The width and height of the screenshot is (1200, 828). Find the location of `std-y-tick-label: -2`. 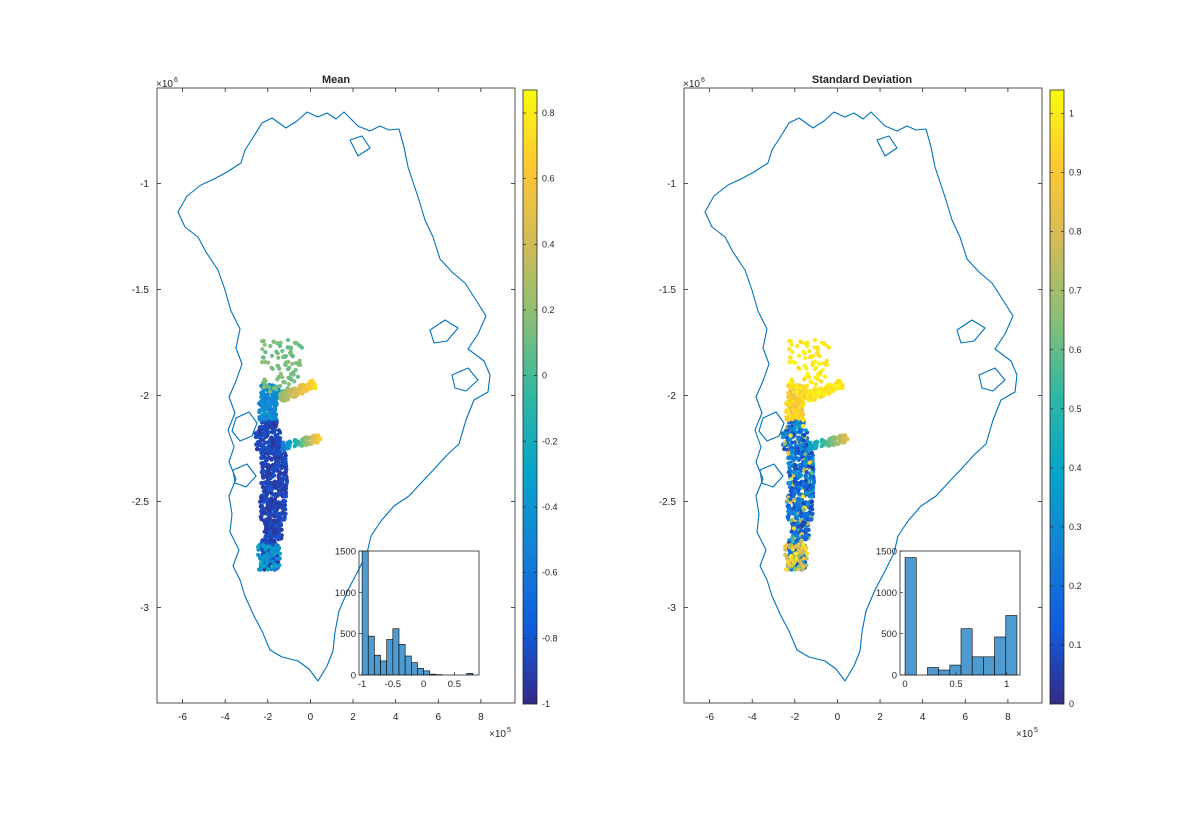

std-y-tick-label: -2 is located at coordinates (671, 396).